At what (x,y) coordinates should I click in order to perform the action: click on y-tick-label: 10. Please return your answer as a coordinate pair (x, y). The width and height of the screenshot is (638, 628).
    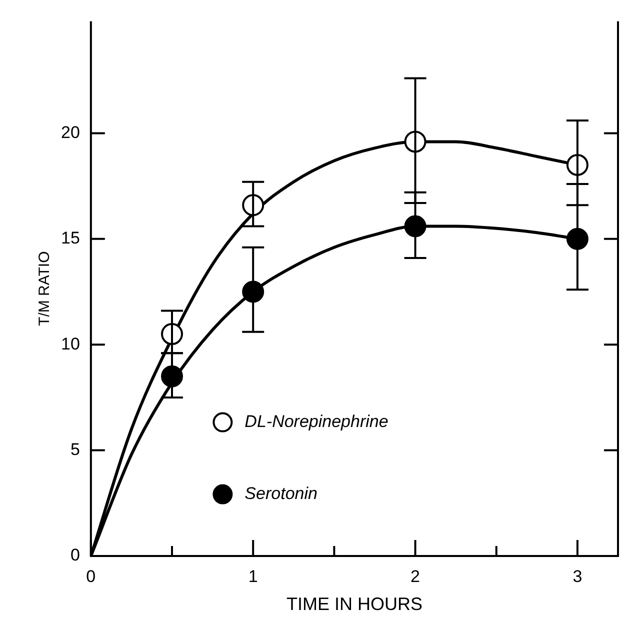
    Looking at the image, I should click on (70, 344).